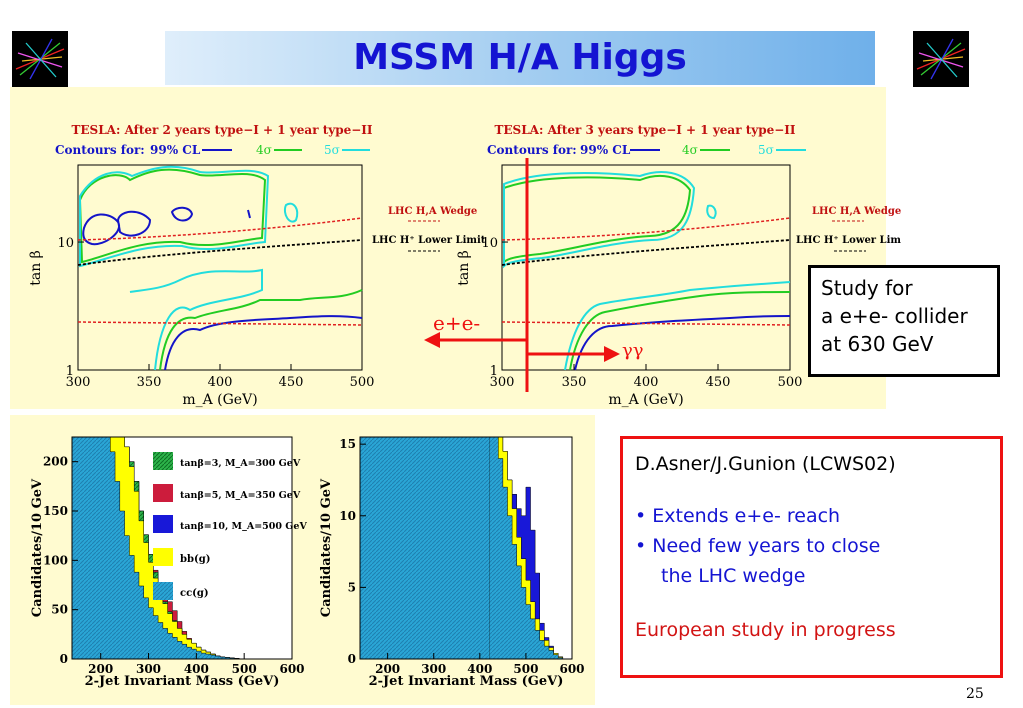  I want to click on gg-label: γγ, so click(633, 350).